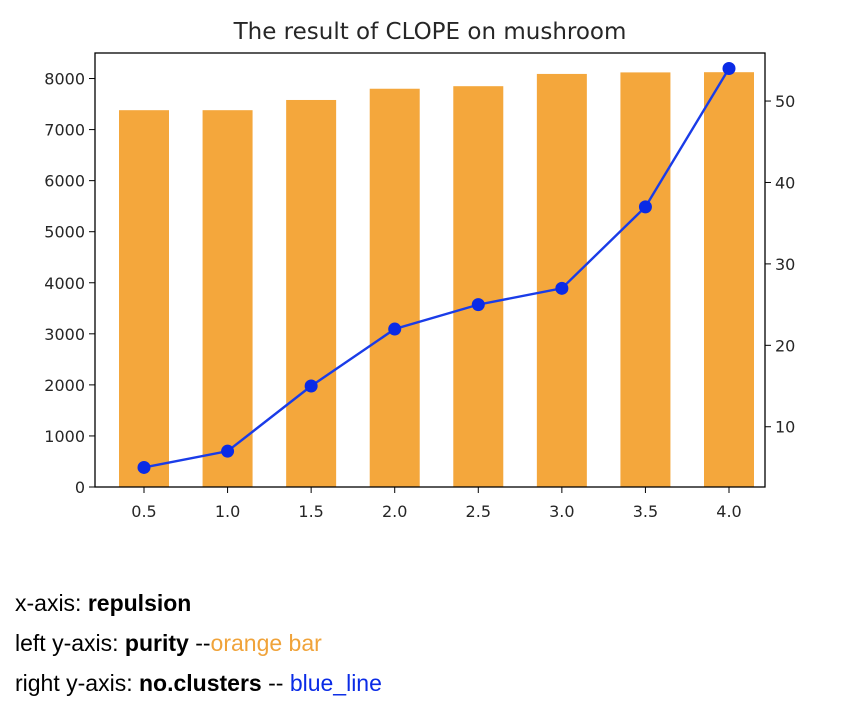 The image size is (862, 722). Describe the element at coordinates (729, 279) in the screenshot. I see `bar-4.0` at that location.